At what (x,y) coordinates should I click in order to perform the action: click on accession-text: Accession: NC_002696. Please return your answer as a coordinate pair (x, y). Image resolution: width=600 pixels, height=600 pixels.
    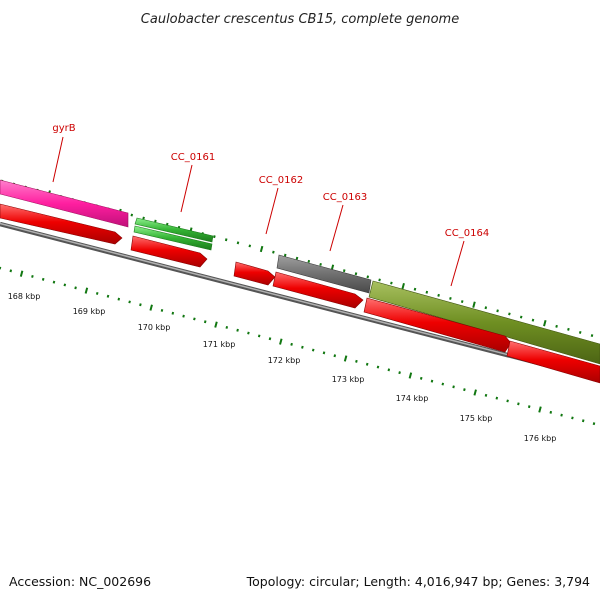
    Looking at the image, I should click on (80, 581).